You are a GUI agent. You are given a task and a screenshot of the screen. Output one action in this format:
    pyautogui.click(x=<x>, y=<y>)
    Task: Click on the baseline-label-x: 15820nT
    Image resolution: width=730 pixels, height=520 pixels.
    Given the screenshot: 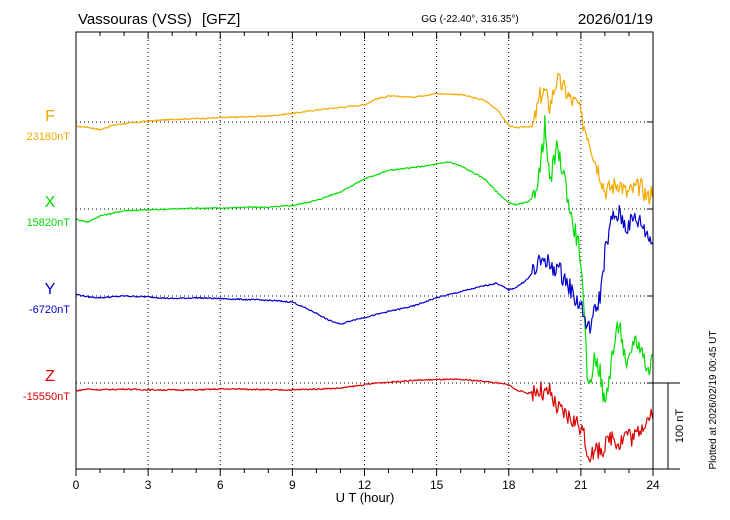 What is the action you would take?
    pyautogui.click(x=49, y=223)
    